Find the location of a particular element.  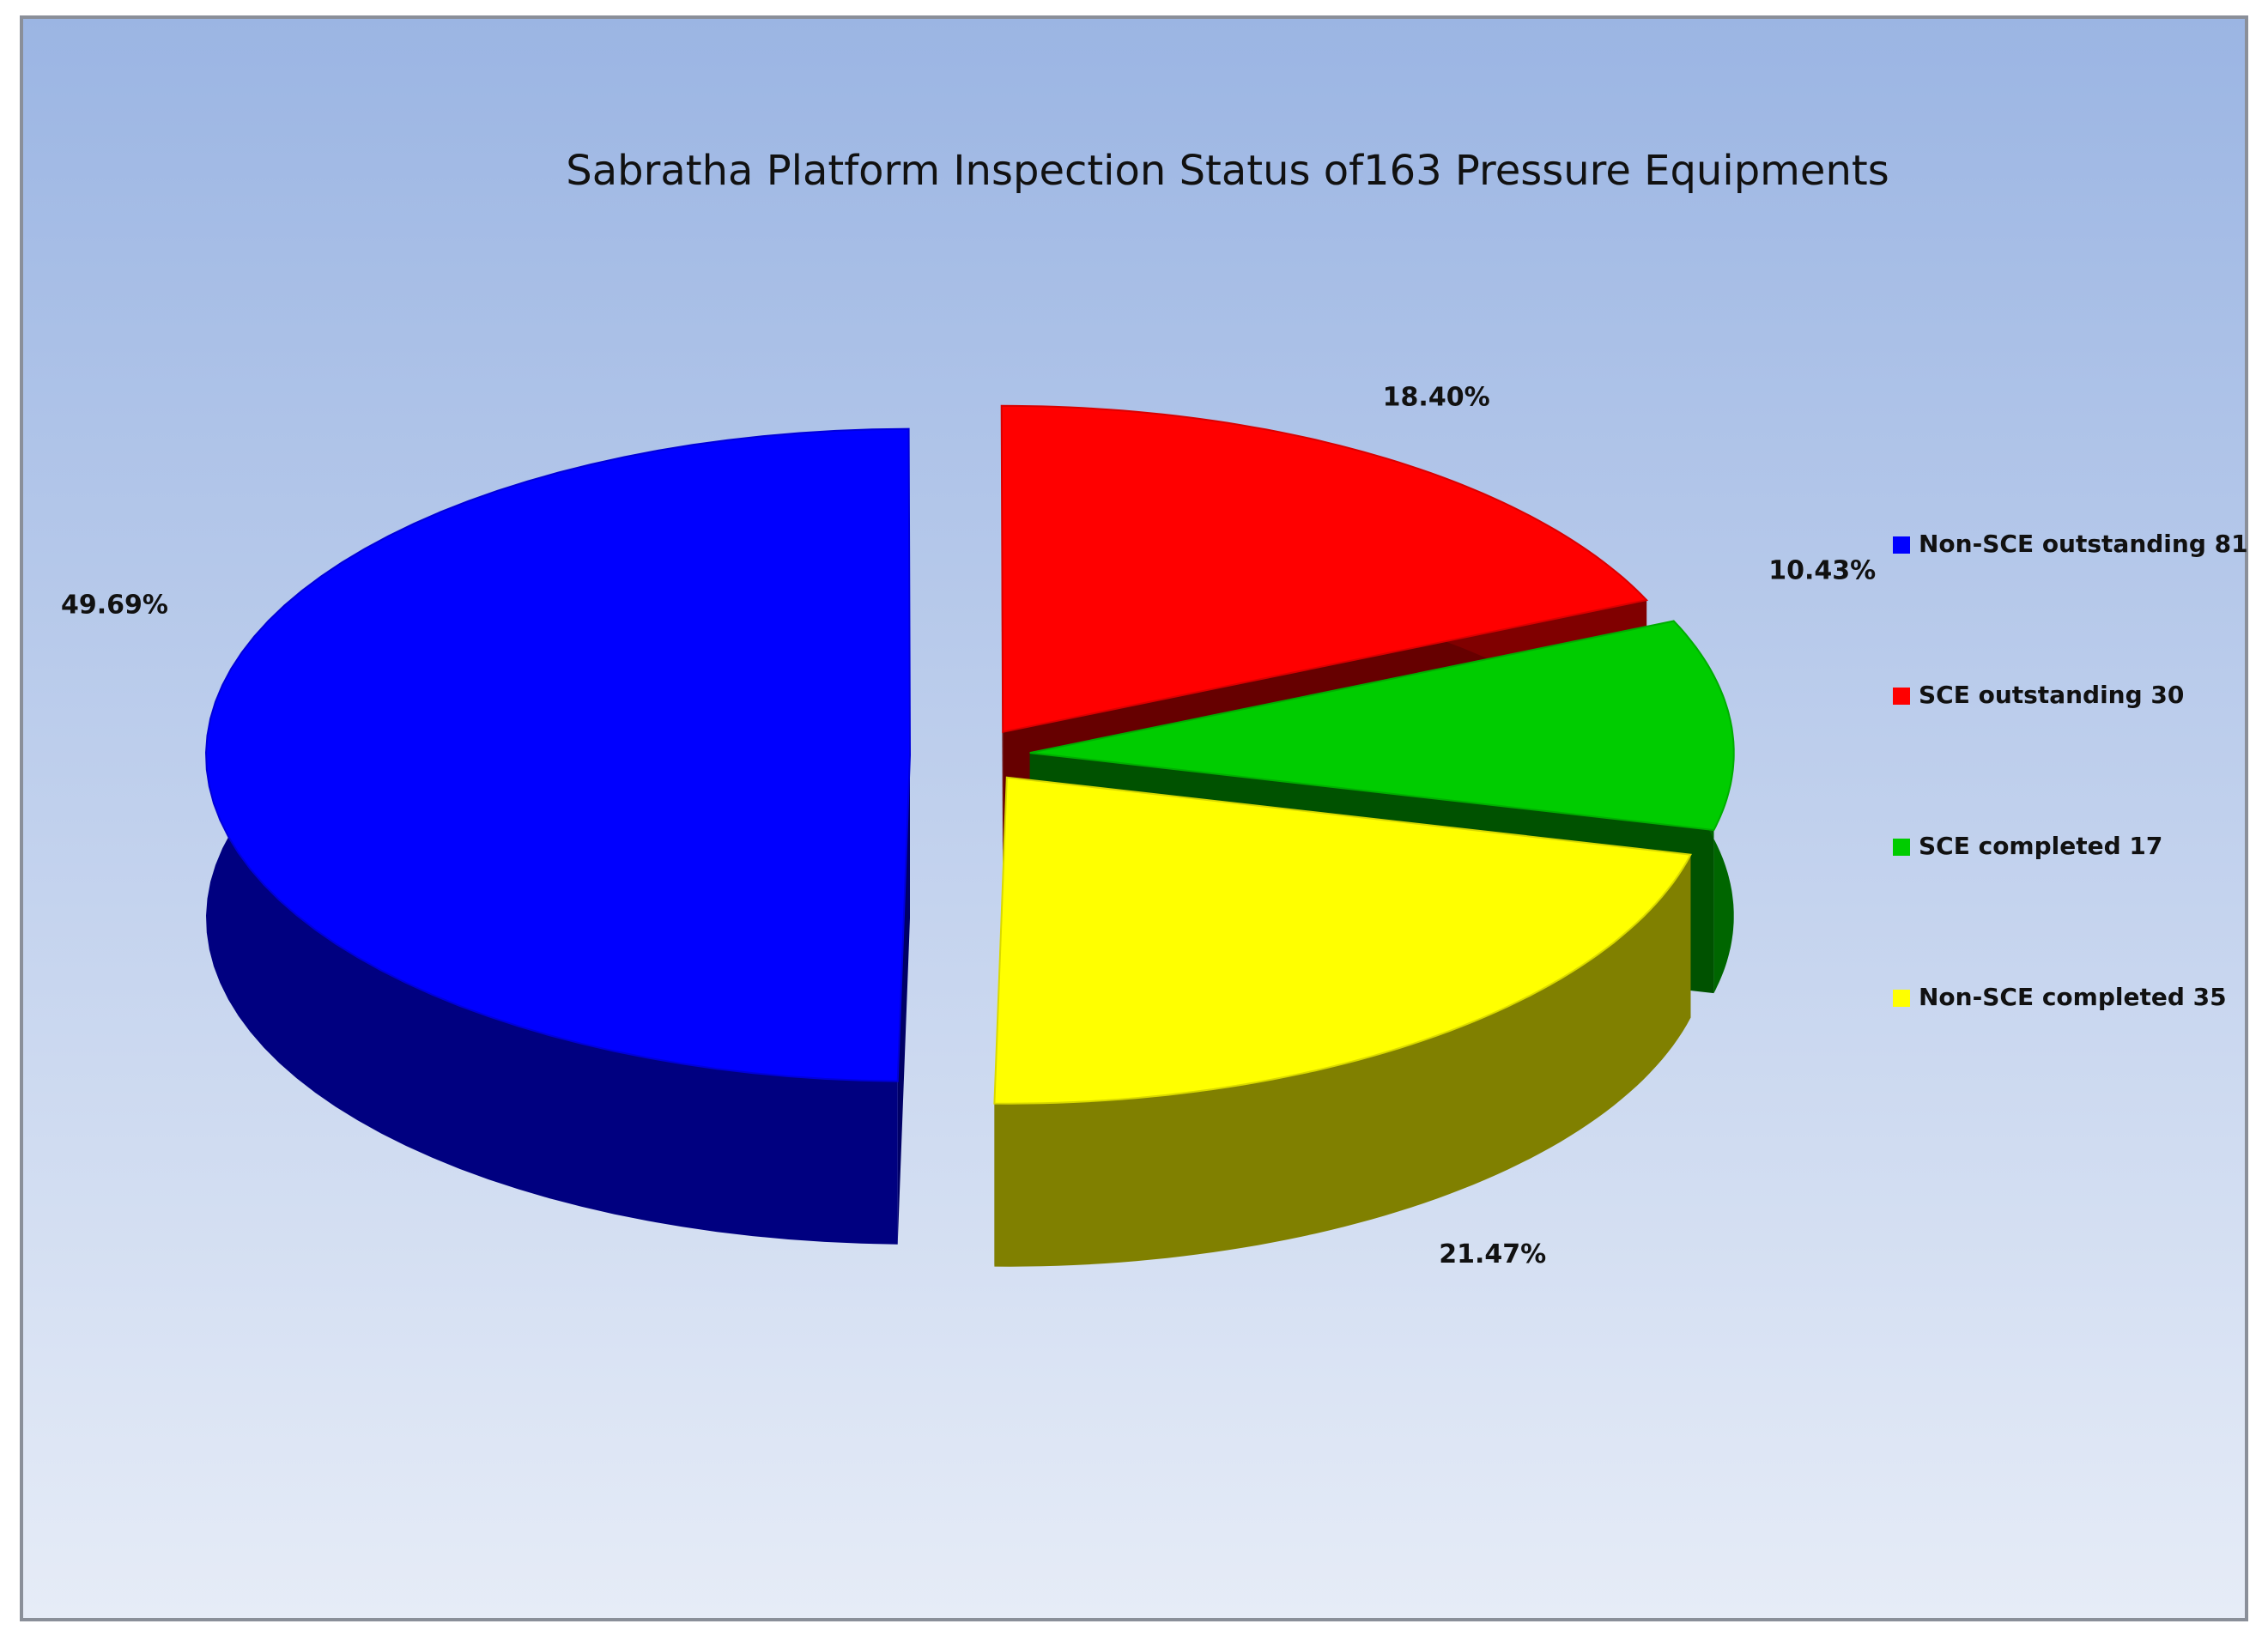

data-label: 21.47% is located at coordinates (1492, 1254).